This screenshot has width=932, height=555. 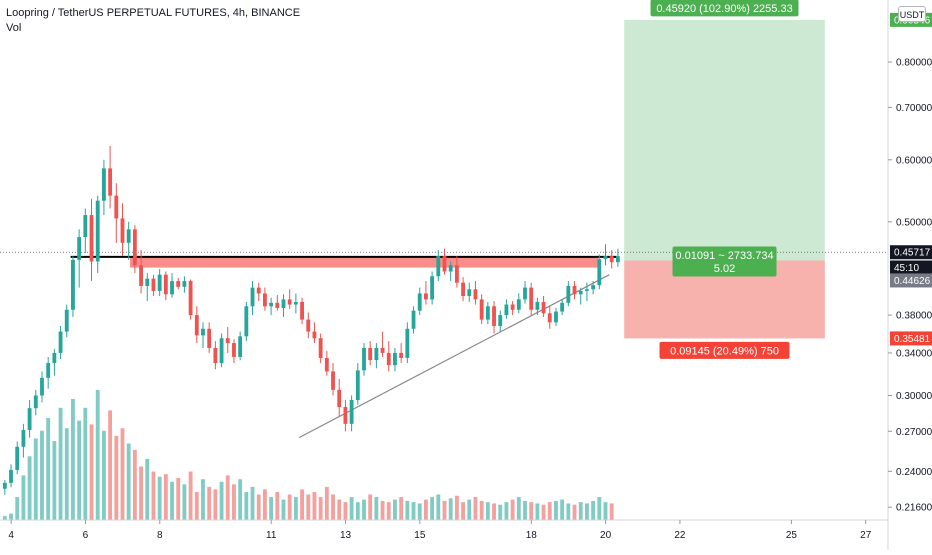 I want to click on price-tag-bg, so click(x=911, y=267).